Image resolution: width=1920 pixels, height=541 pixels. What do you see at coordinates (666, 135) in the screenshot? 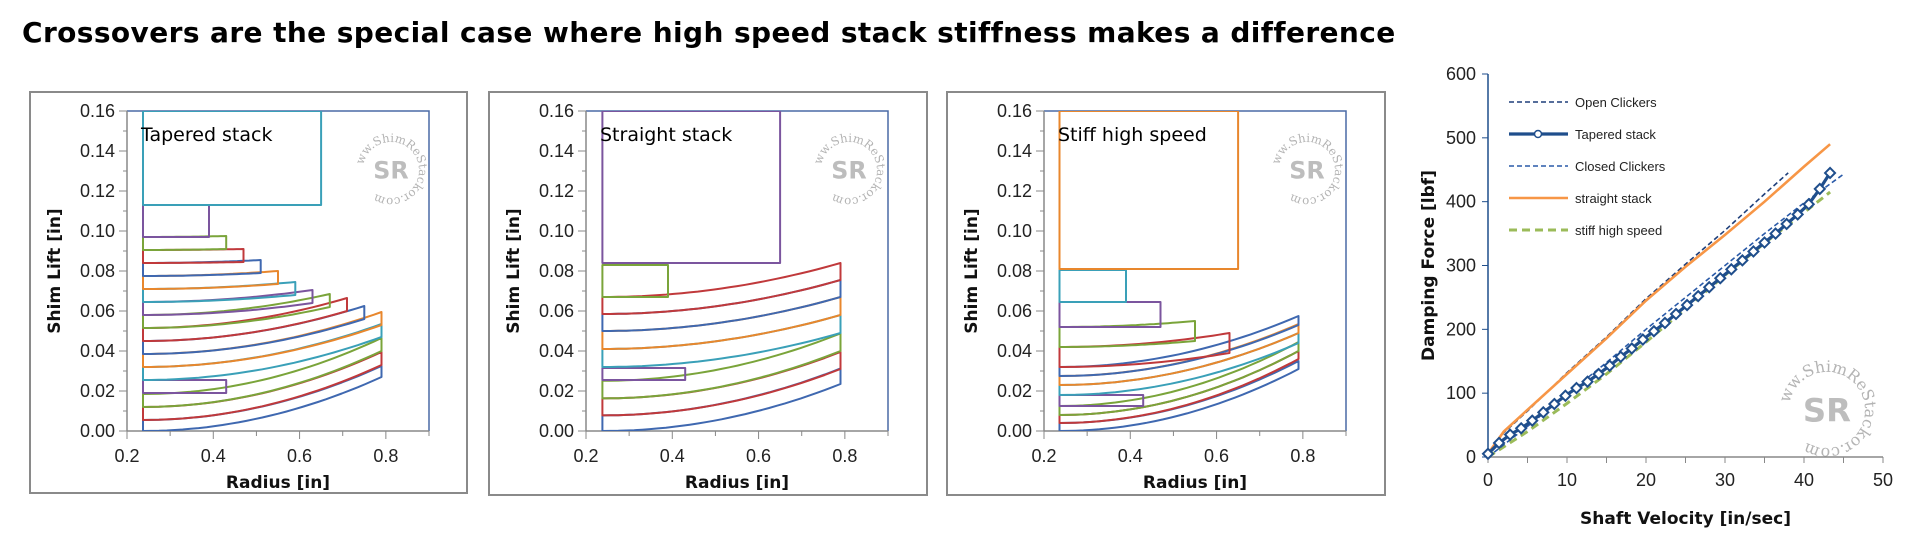
I see `panel-label: Straight stack` at bounding box center [666, 135].